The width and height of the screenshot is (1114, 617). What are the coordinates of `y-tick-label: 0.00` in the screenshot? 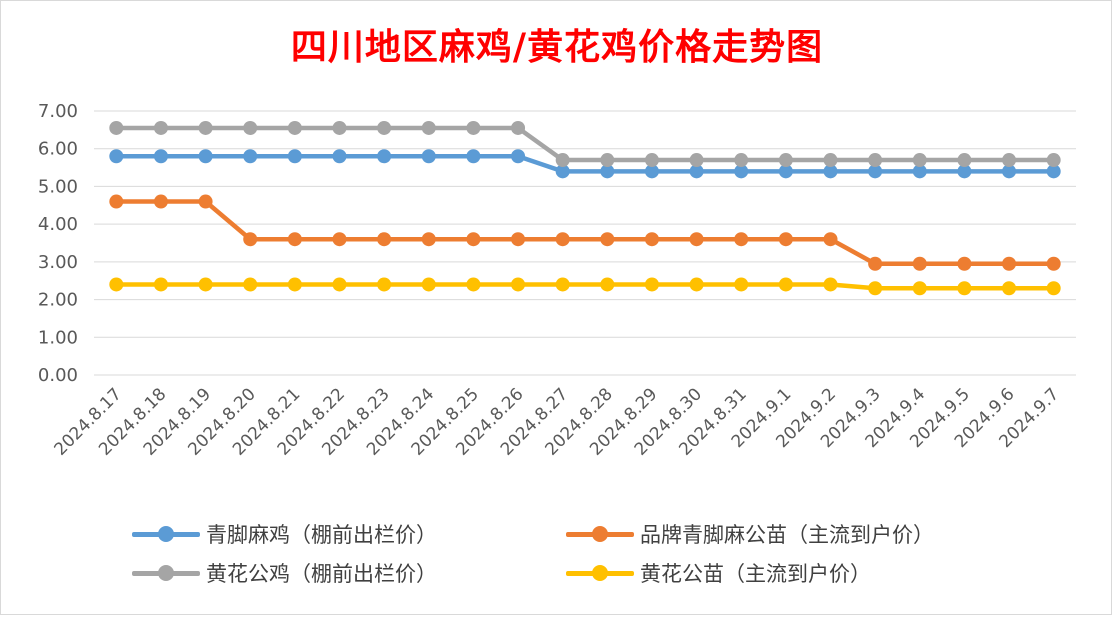 It's located at (58, 375).